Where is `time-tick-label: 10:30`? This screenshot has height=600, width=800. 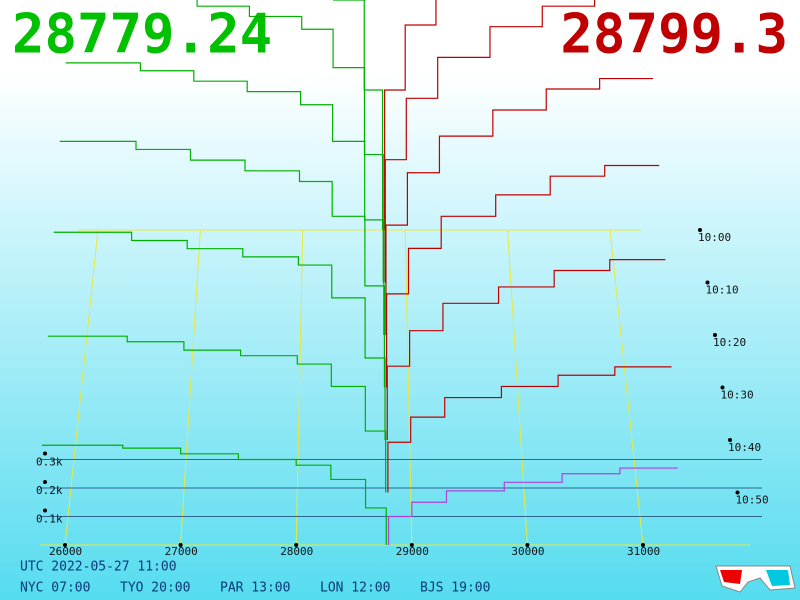 time-tick-label: 10:30 is located at coordinates (737, 395).